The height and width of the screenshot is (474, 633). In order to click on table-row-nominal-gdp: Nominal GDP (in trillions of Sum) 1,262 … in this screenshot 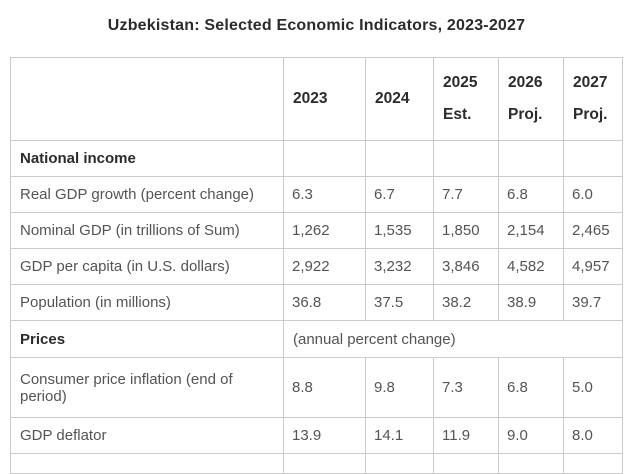, I will do `click(316, 230)`.